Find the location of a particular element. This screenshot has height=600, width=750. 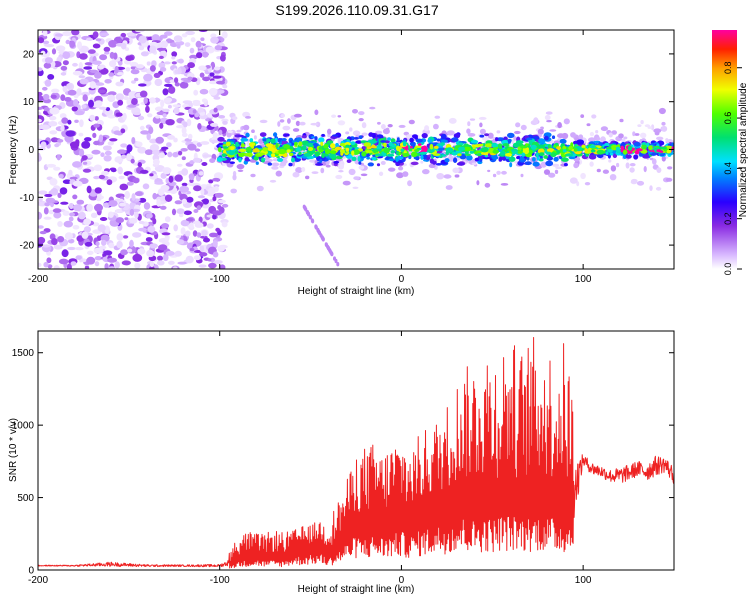

colorbar-tick-label: 0.4 is located at coordinates (728, 168).